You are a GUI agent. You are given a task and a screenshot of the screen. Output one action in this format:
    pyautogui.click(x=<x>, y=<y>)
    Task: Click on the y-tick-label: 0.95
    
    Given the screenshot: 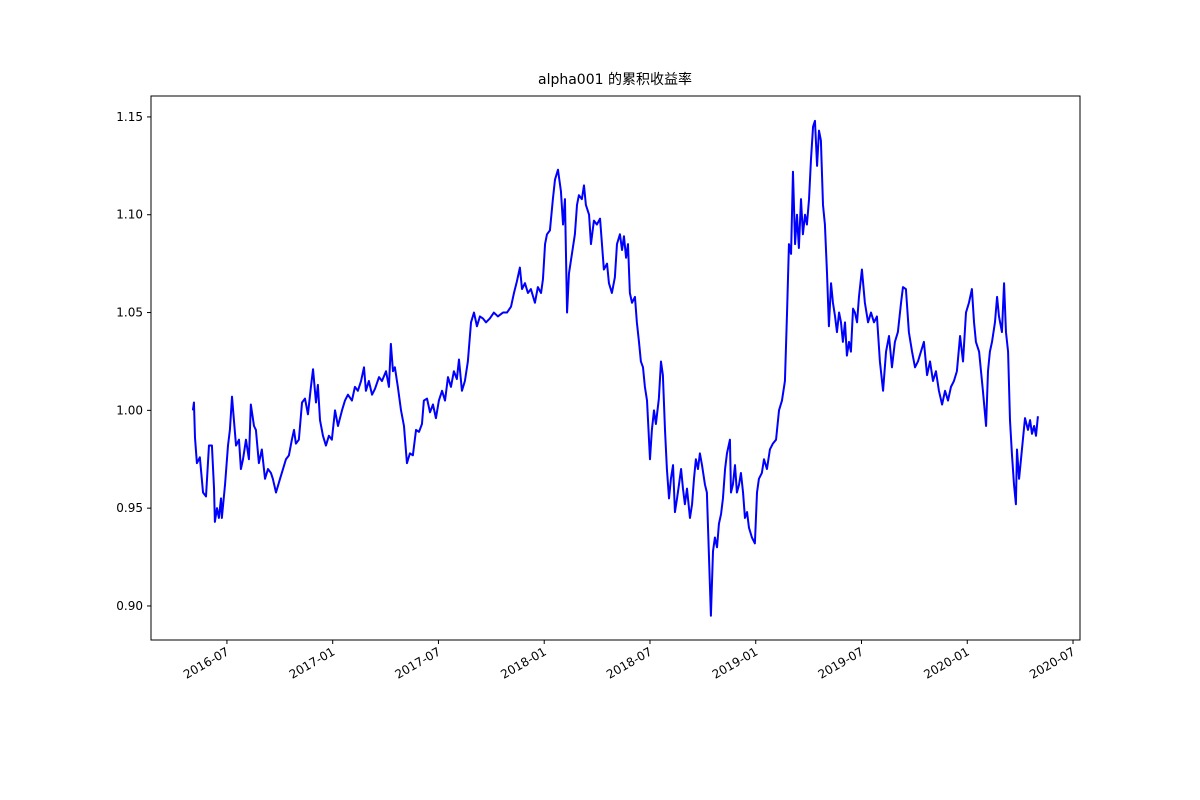 What is the action you would take?
    pyautogui.click(x=129, y=508)
    